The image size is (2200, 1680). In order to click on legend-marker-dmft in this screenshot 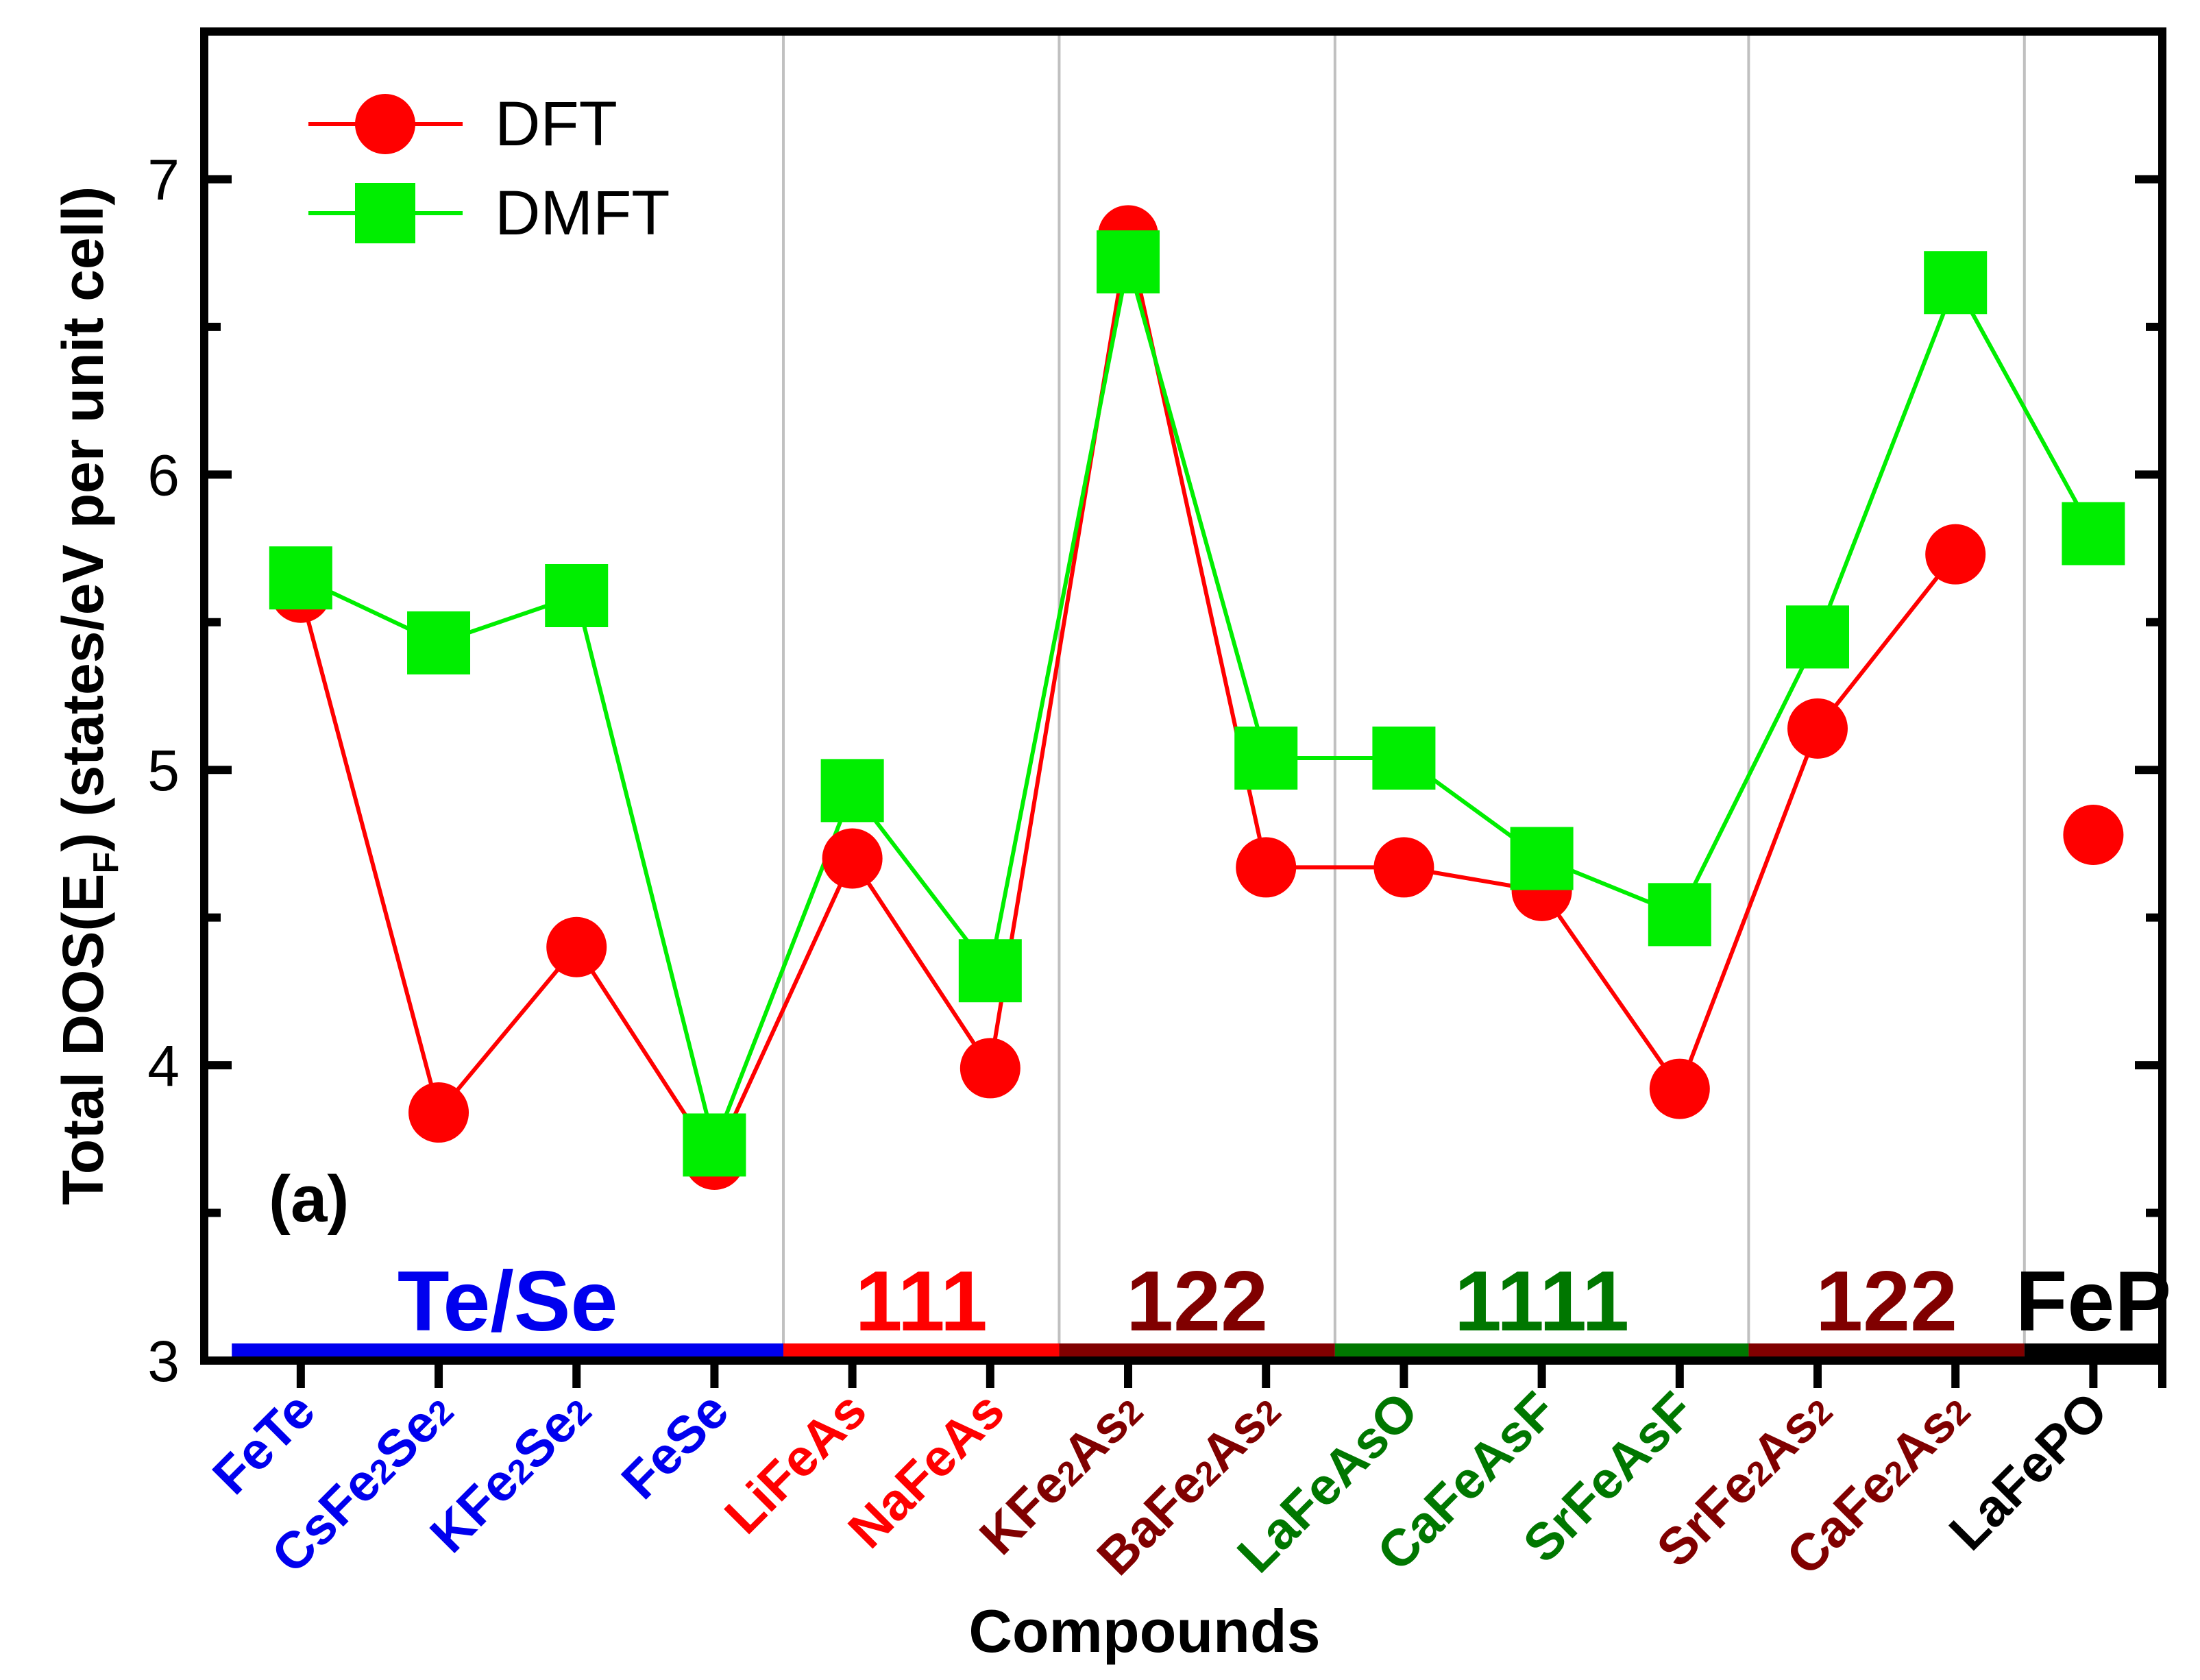, I will do `click(385, 213)`.